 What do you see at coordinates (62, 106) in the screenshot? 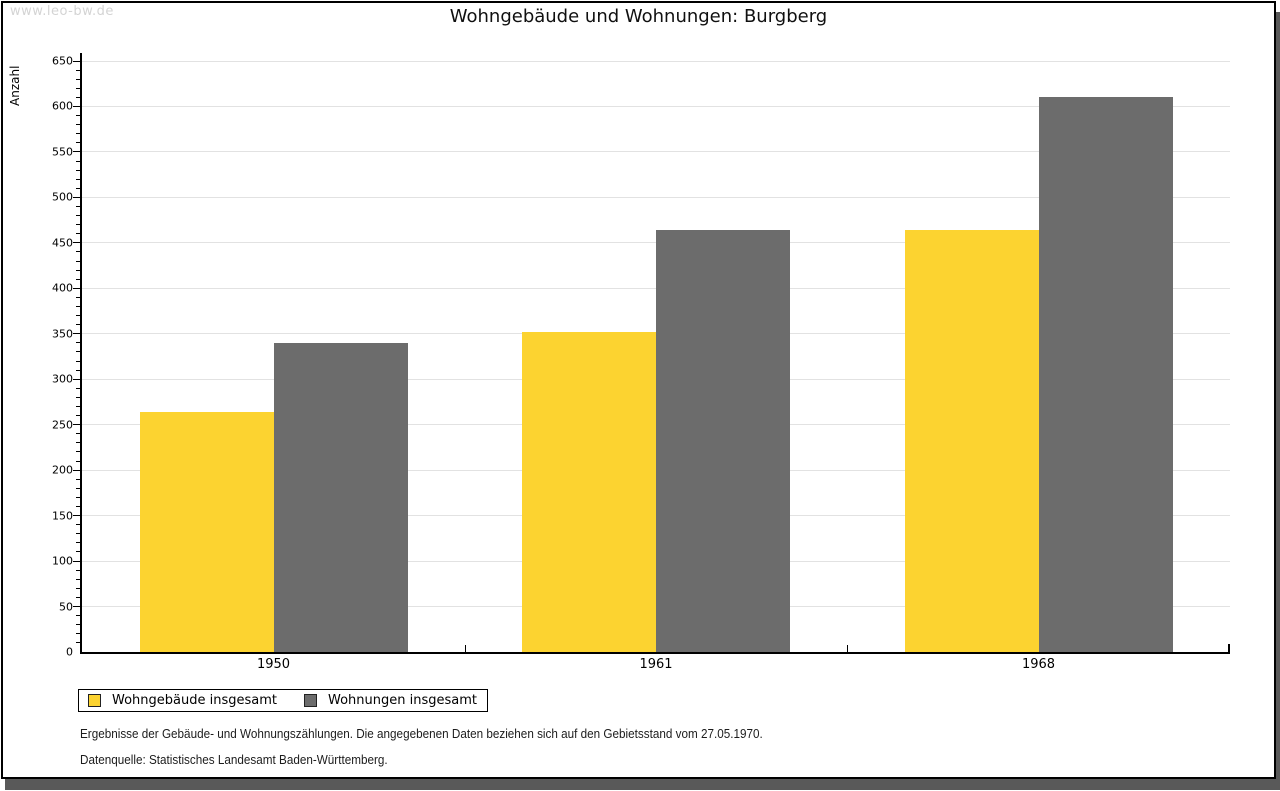
I see `y-tick-label-600: 600` at bounding box center [62, 106].